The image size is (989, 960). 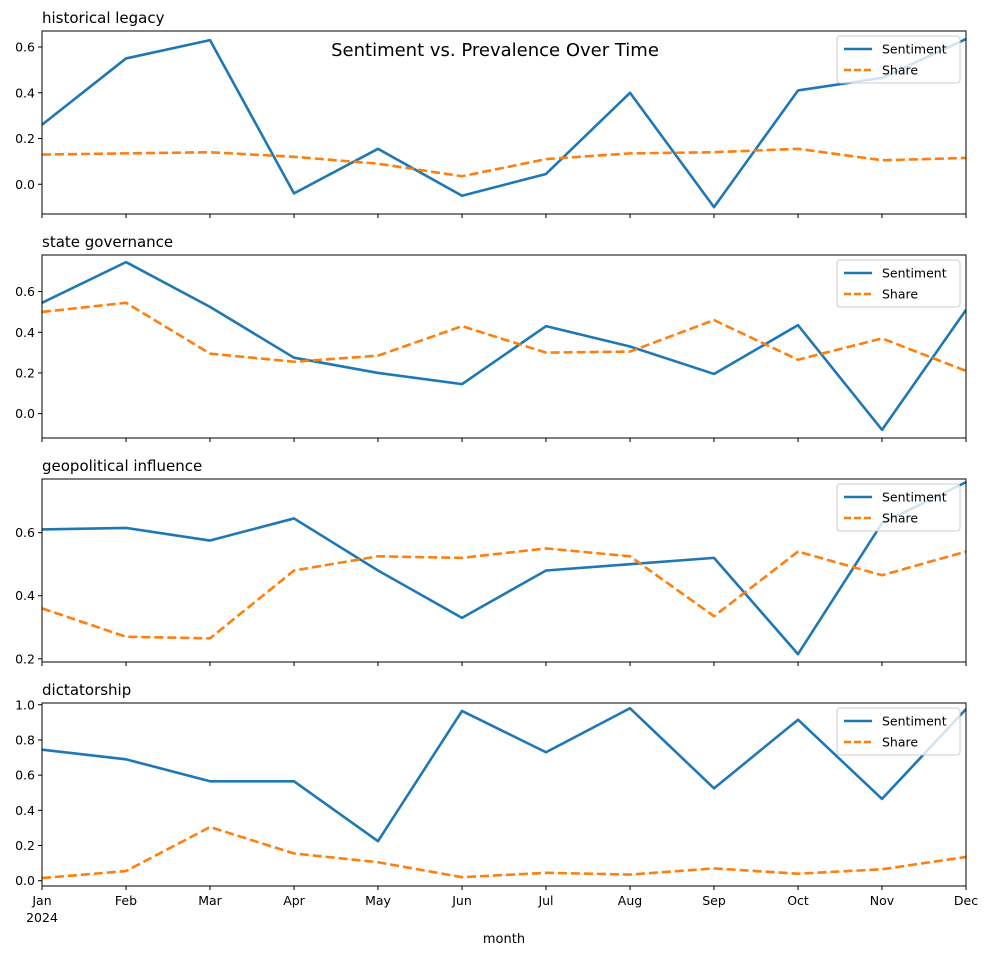 What do you see at coordinates (900, 294) in the screenshot?
I see `panel-state-governance-legend-label-share: Share` at bounding box center [900, 294].